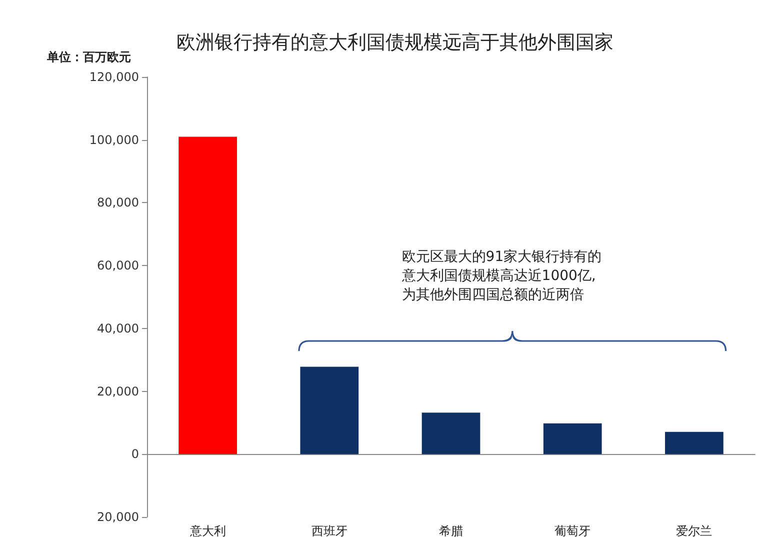  Describe the element at coordinates (329, 530) in the screenshot. I see `x-tick-label: 西班牙` at that location.